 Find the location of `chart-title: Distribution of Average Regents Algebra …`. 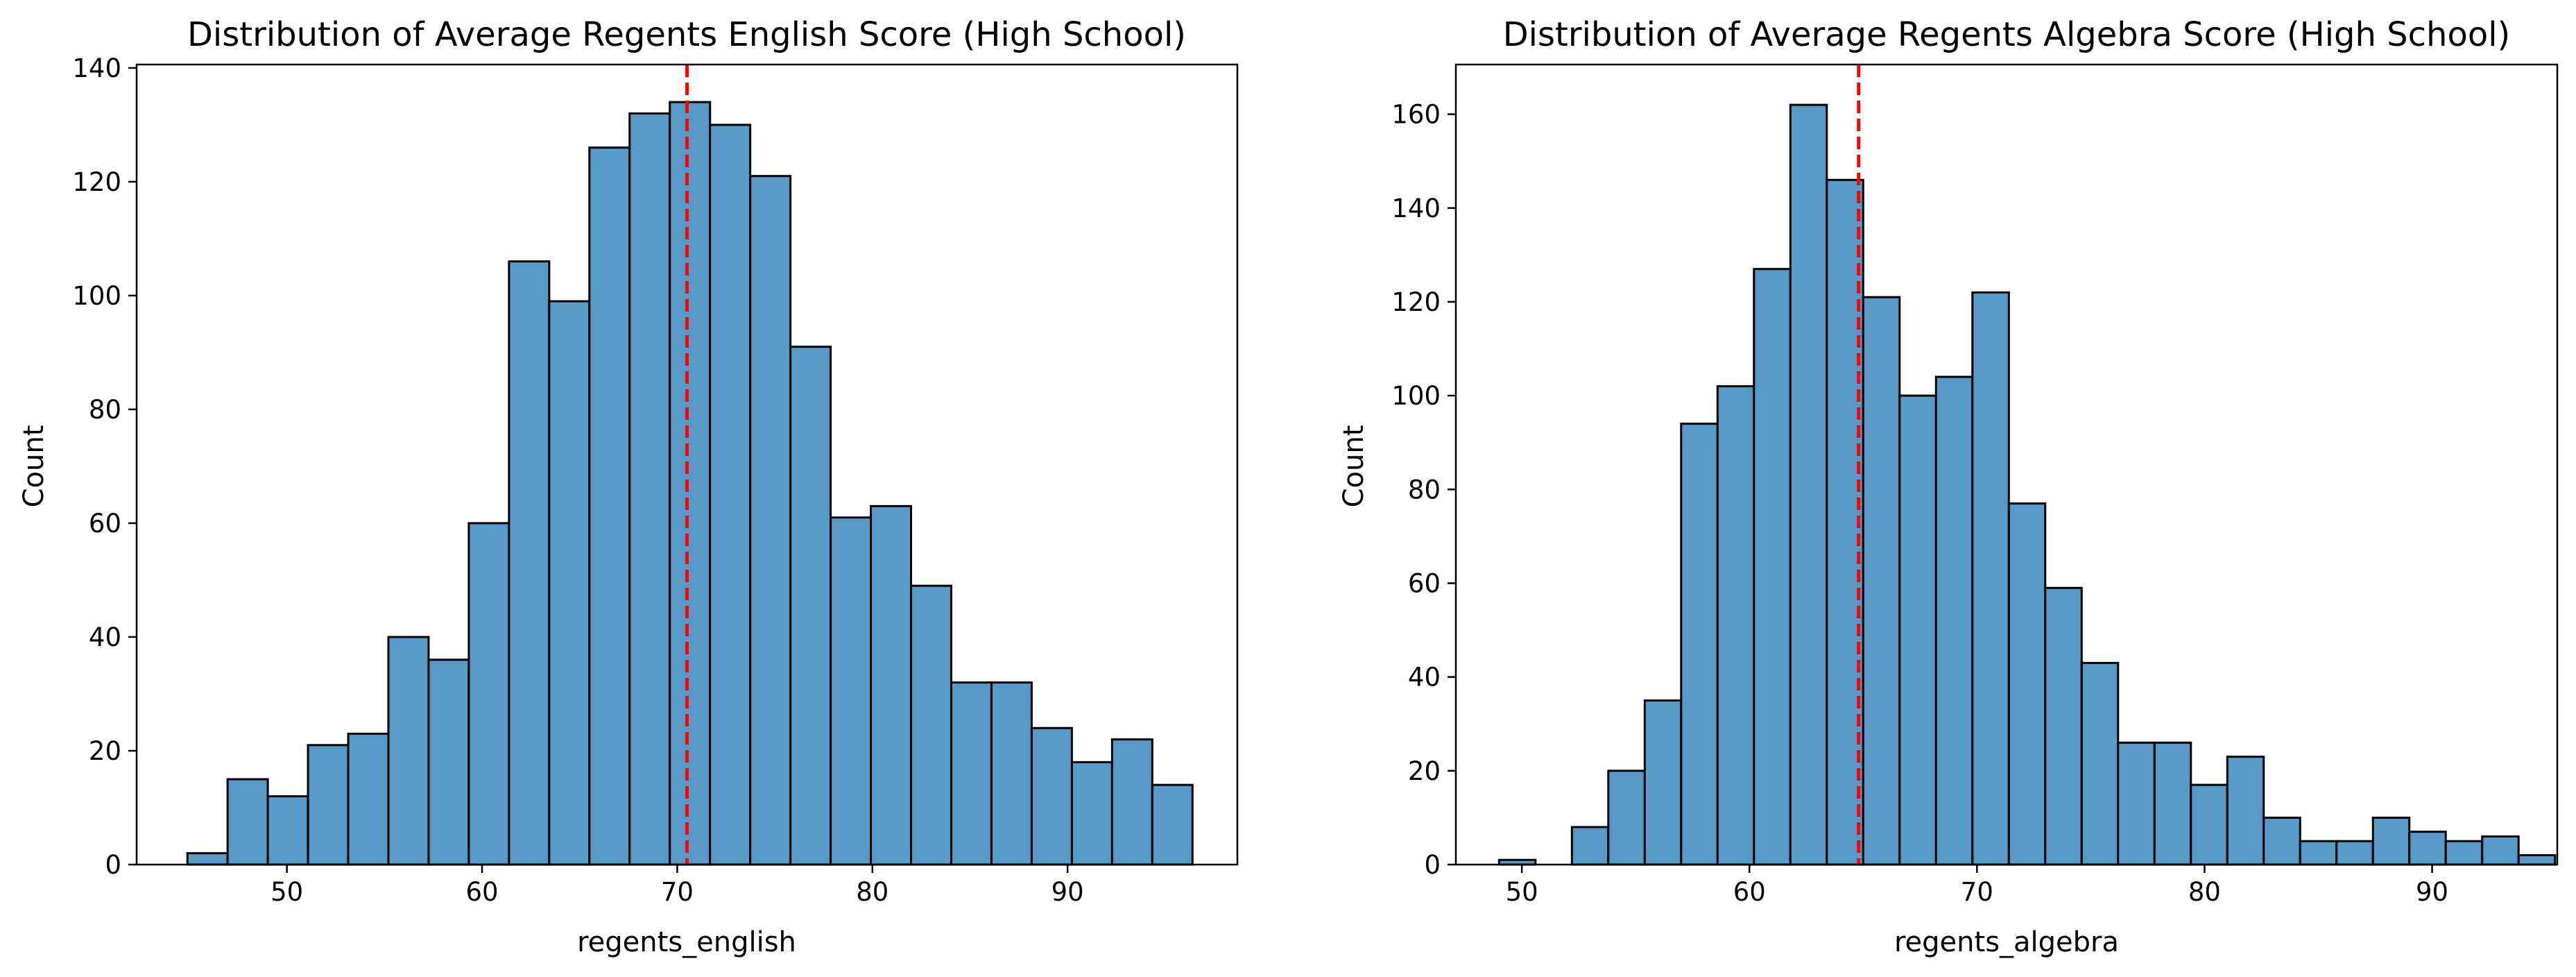

chart-title: Distribution of Average Regents Algebra … is located at coordinates (2007, 34).